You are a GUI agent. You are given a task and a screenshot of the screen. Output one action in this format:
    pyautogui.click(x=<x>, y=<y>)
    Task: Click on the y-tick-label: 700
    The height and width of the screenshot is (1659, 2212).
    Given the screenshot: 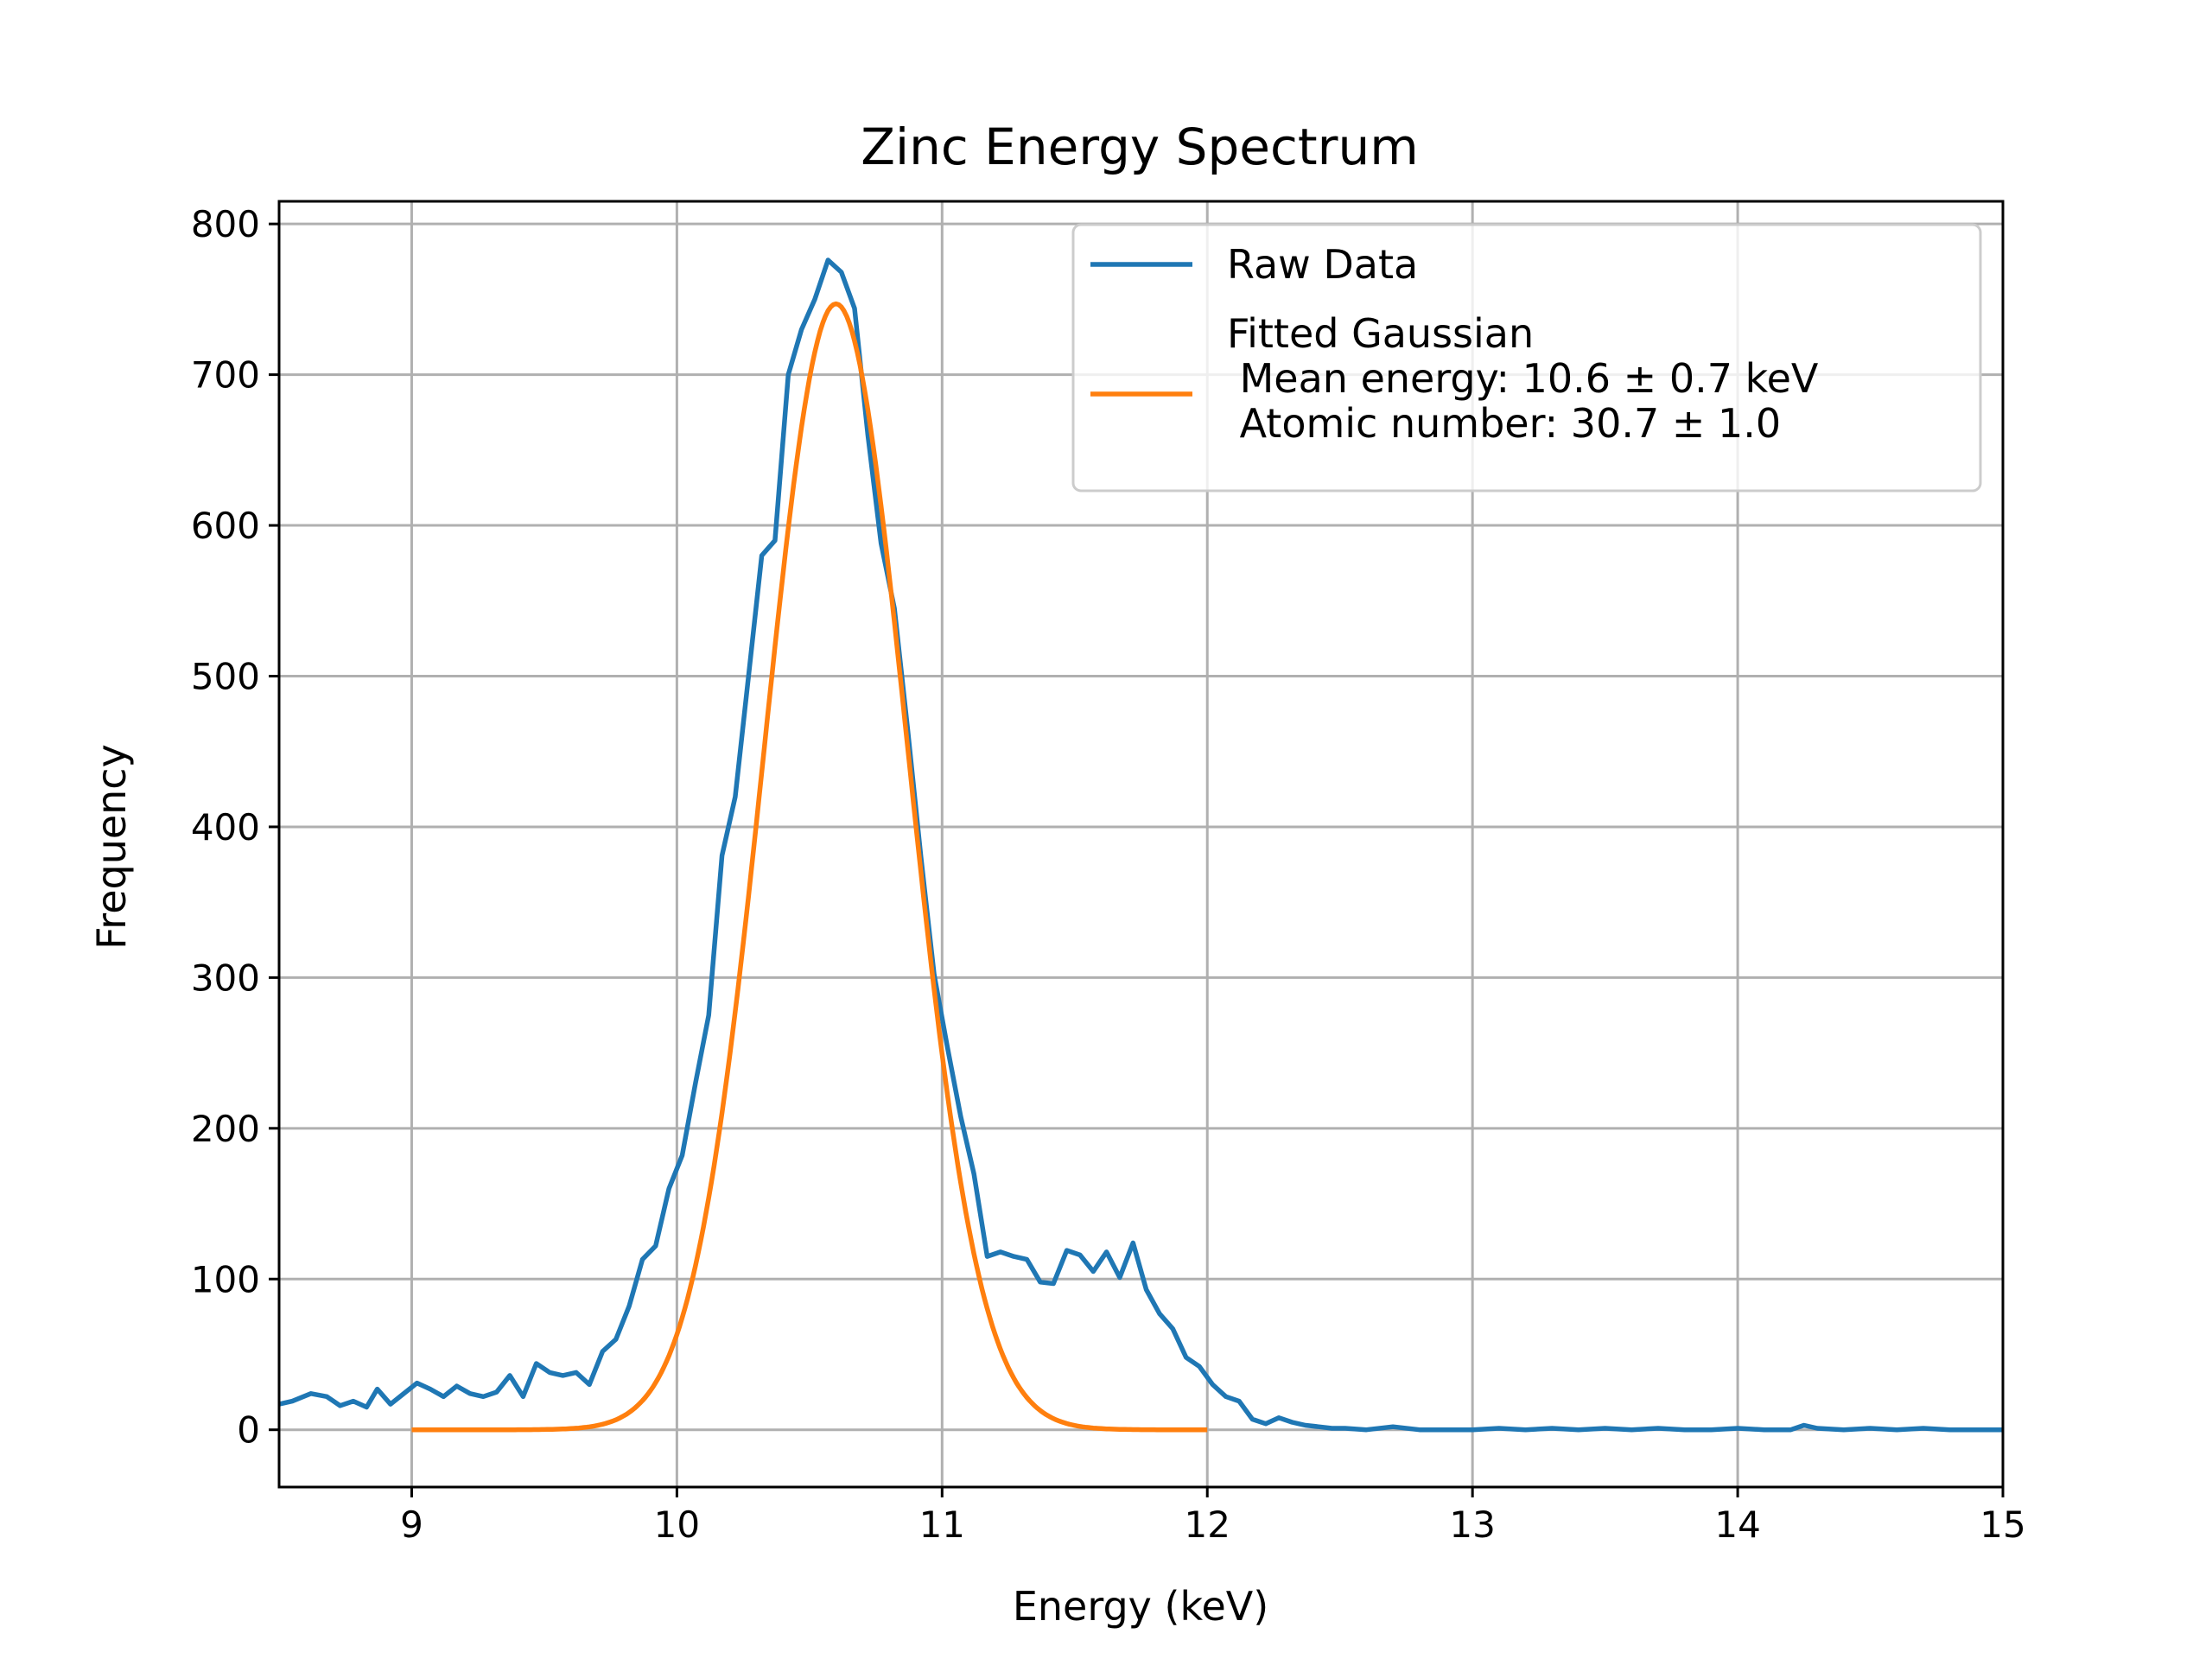 What is the action you would take?
    pyautogui.click(x=225, y=375)
    